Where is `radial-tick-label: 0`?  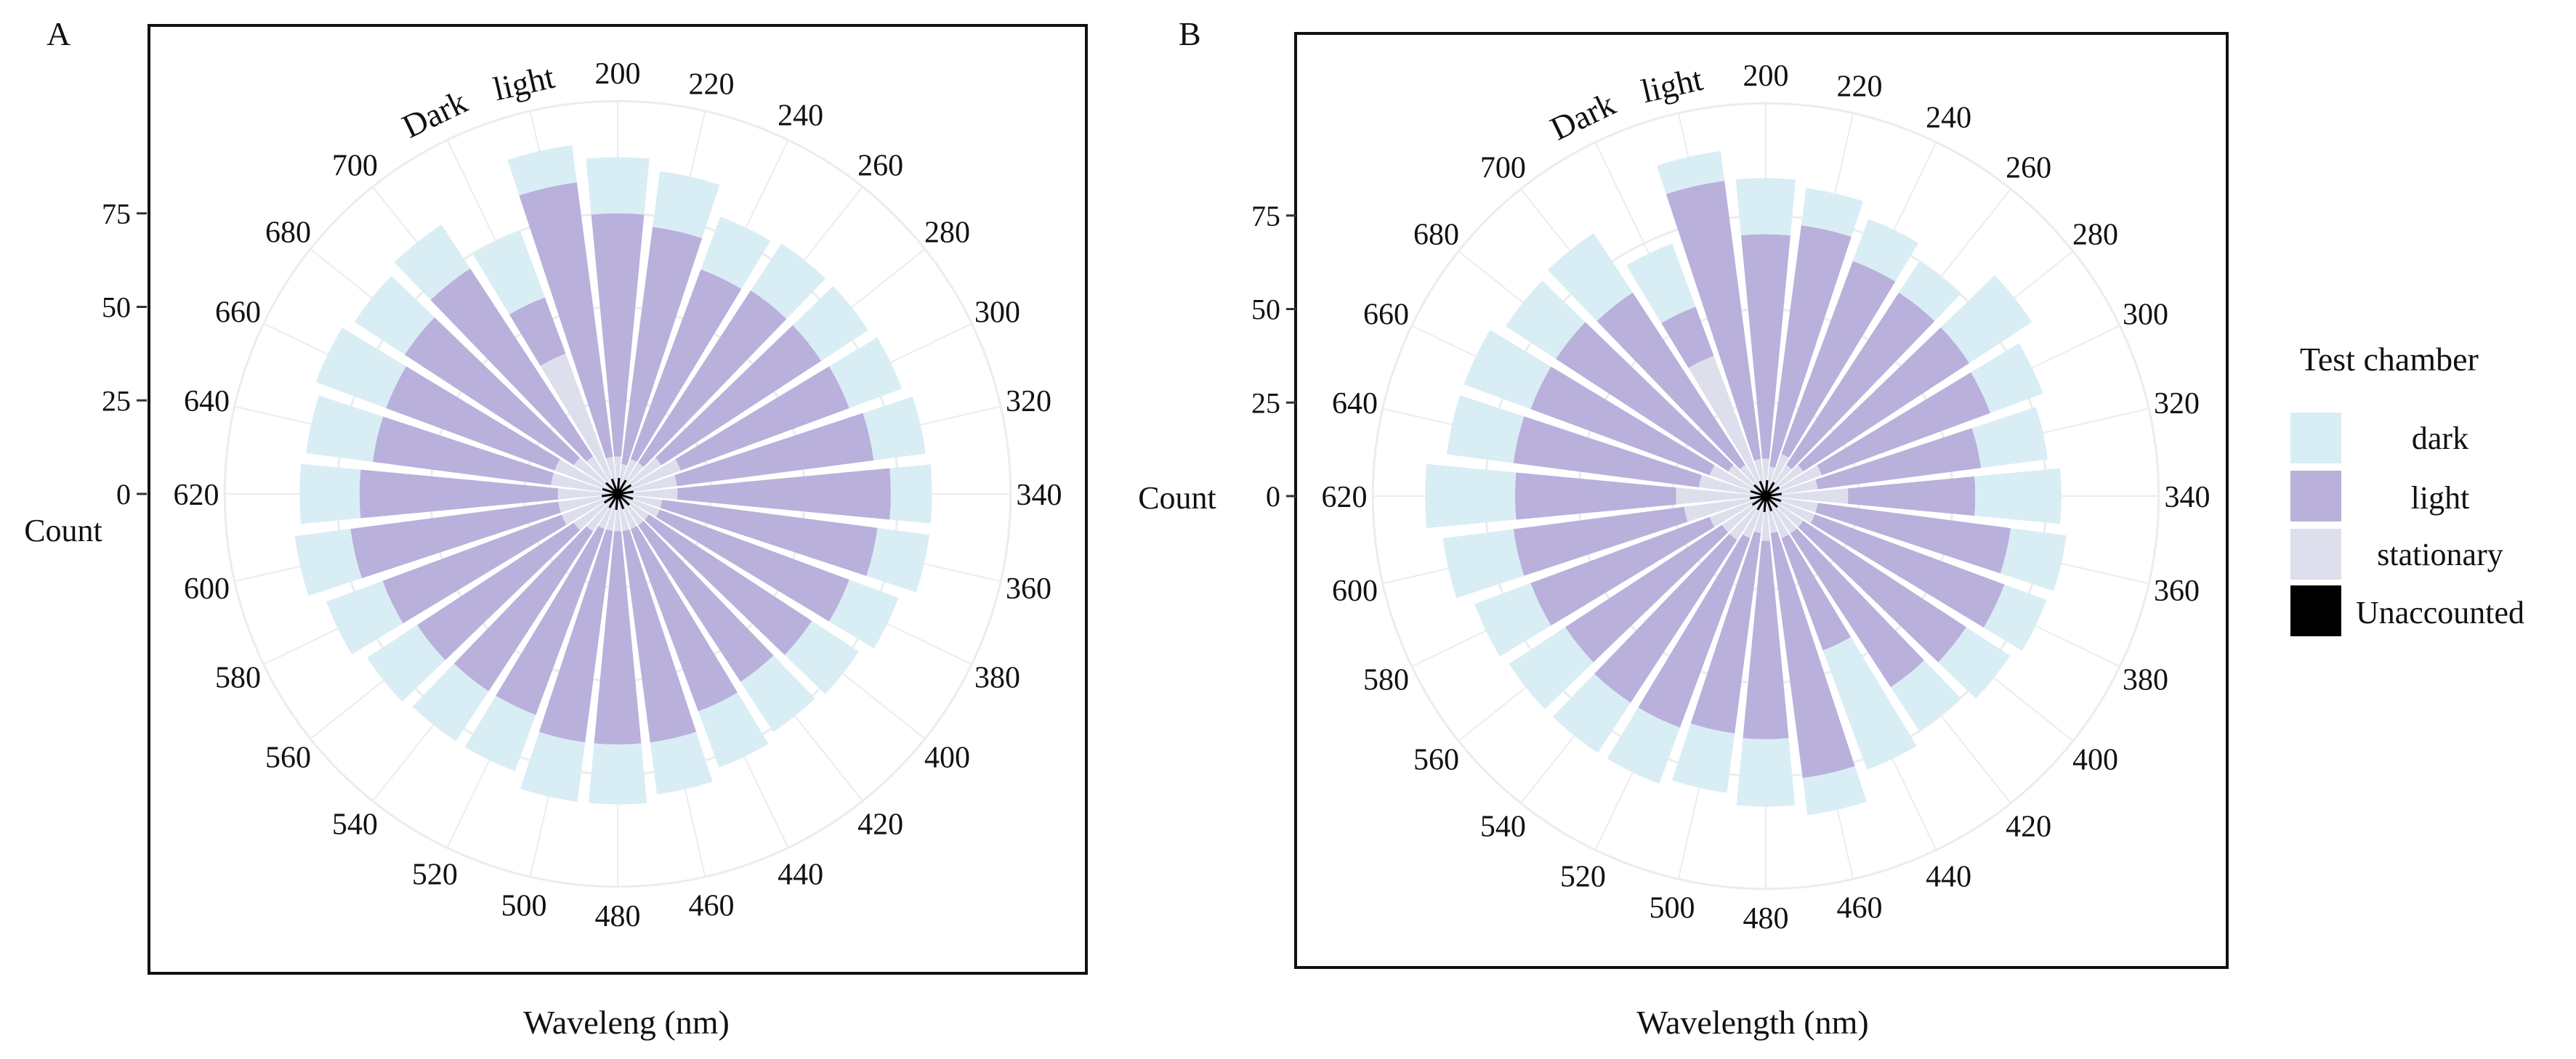 radial-tick-label: 0 is located at coordinates (124, 495).